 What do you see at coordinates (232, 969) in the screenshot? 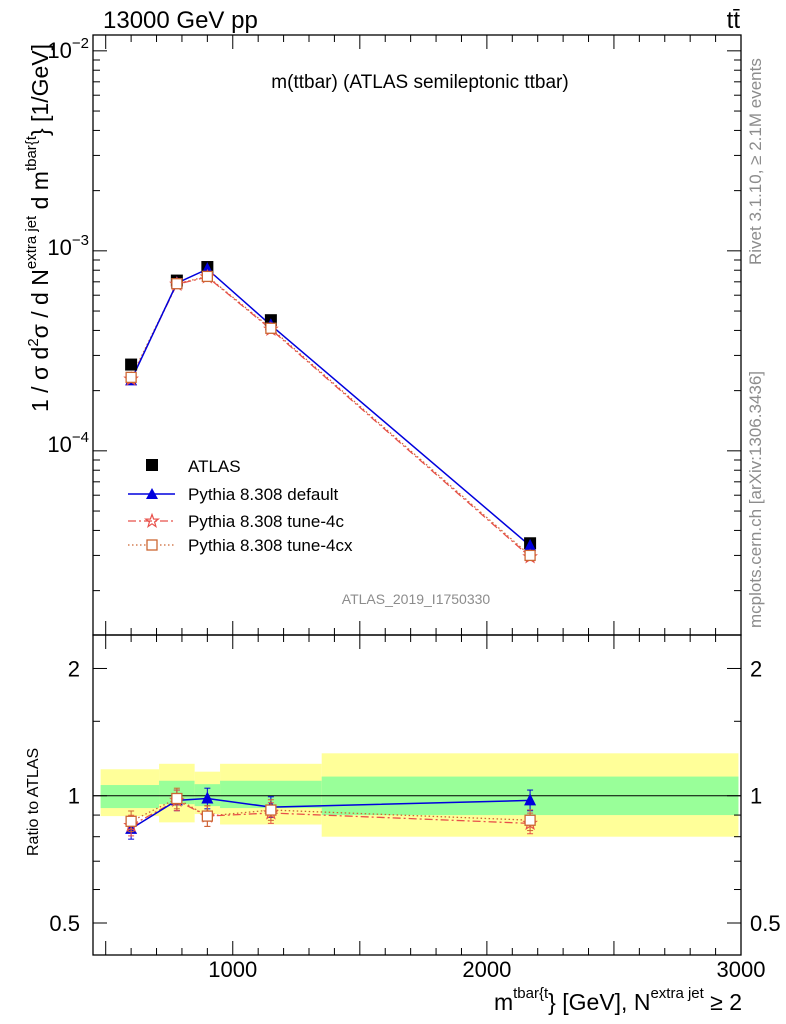
I see `xtick-label: 1000` at bounding box center [232, 969].